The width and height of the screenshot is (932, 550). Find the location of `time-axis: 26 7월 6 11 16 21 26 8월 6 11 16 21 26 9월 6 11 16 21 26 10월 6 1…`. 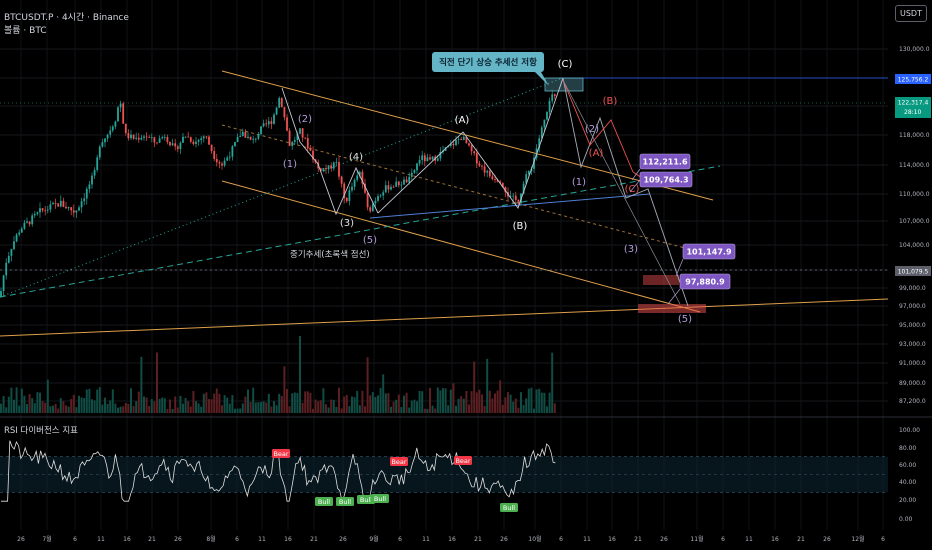

time-axis: 26 7월 6 11 16 21 26 8월 6 11 16 21 26 9월 6 11 16 21 26 10월 6 1… is located at coordinates (451, 539).